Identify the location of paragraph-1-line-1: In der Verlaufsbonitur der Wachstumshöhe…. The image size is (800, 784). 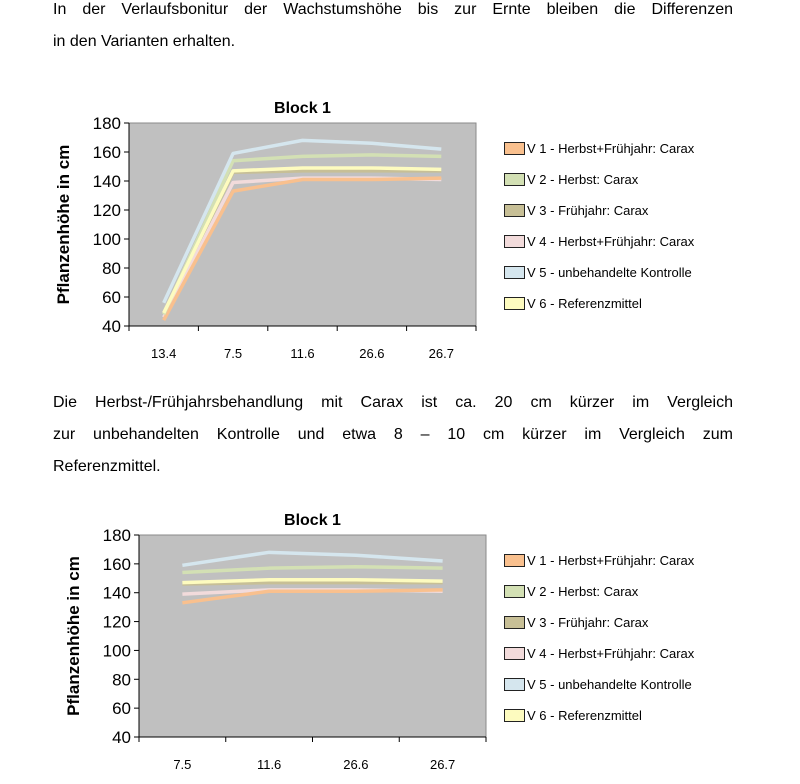
(393, 9).